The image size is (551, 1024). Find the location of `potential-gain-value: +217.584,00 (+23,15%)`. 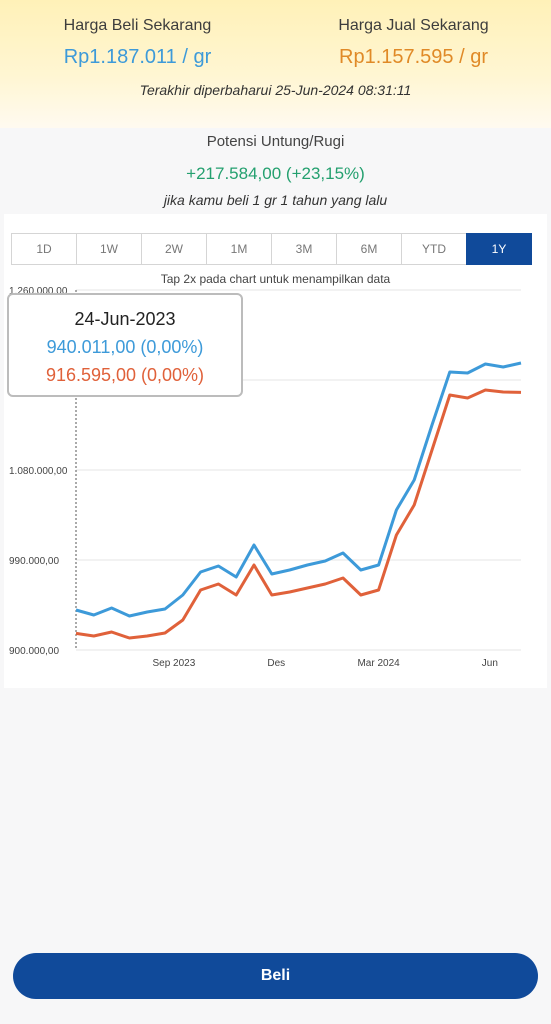

potential-gain-value: +217.584,00 (+23,15%) is located at coordinates (275, 173).